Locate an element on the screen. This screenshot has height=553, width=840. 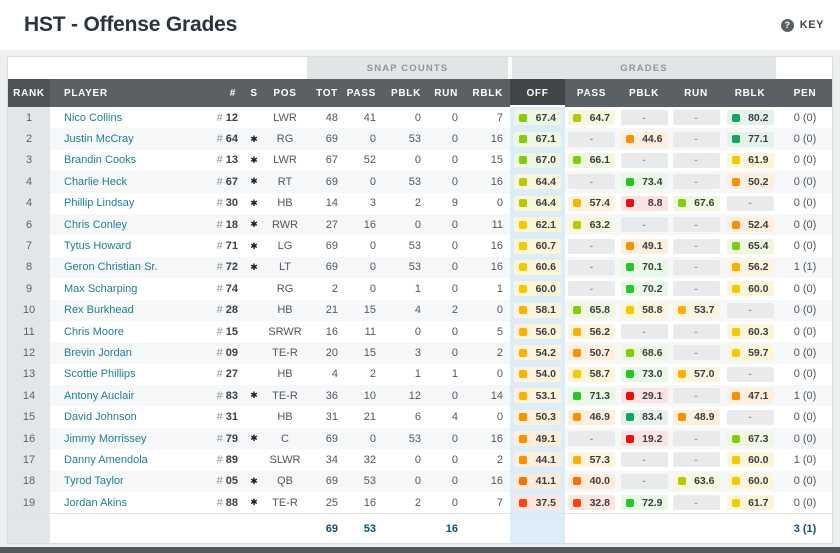
rank-value: 3 is located at coordinates (29, 160).